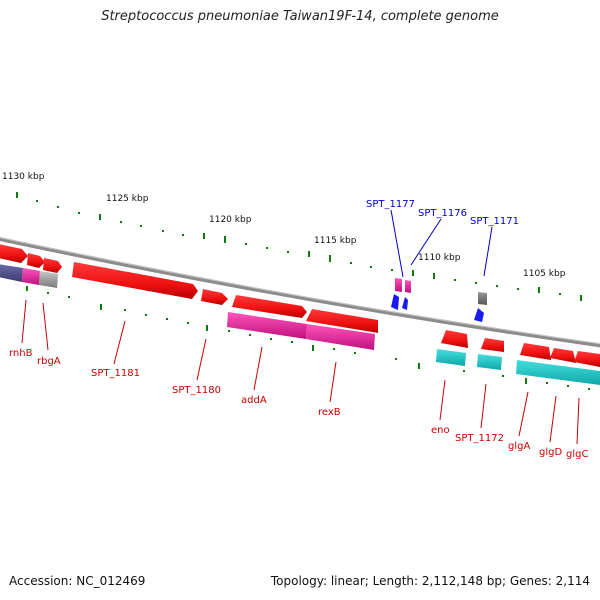 The height and width of the screenshot is (600, 600). Describe the element at coordinates (11, 273) in the screenshot. I see `feature-purple` at that location.